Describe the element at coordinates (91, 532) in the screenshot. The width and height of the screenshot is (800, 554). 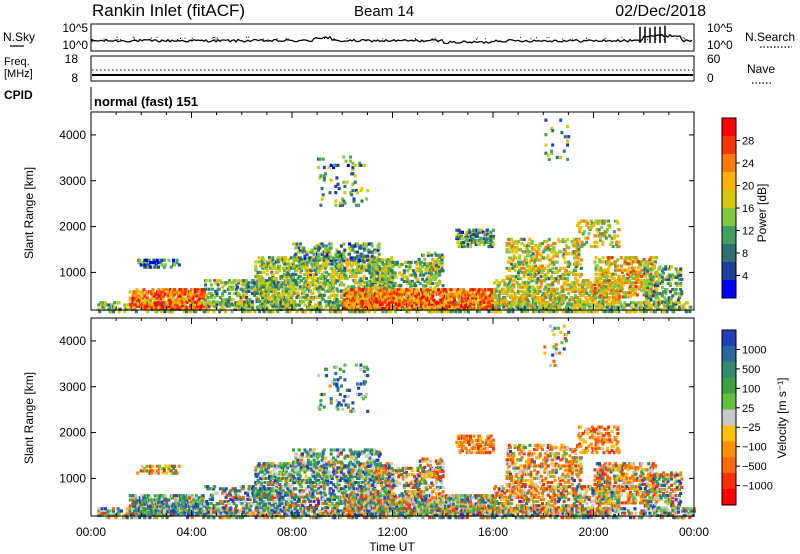
I see `x-tick-label-0: 00:00` at that location.